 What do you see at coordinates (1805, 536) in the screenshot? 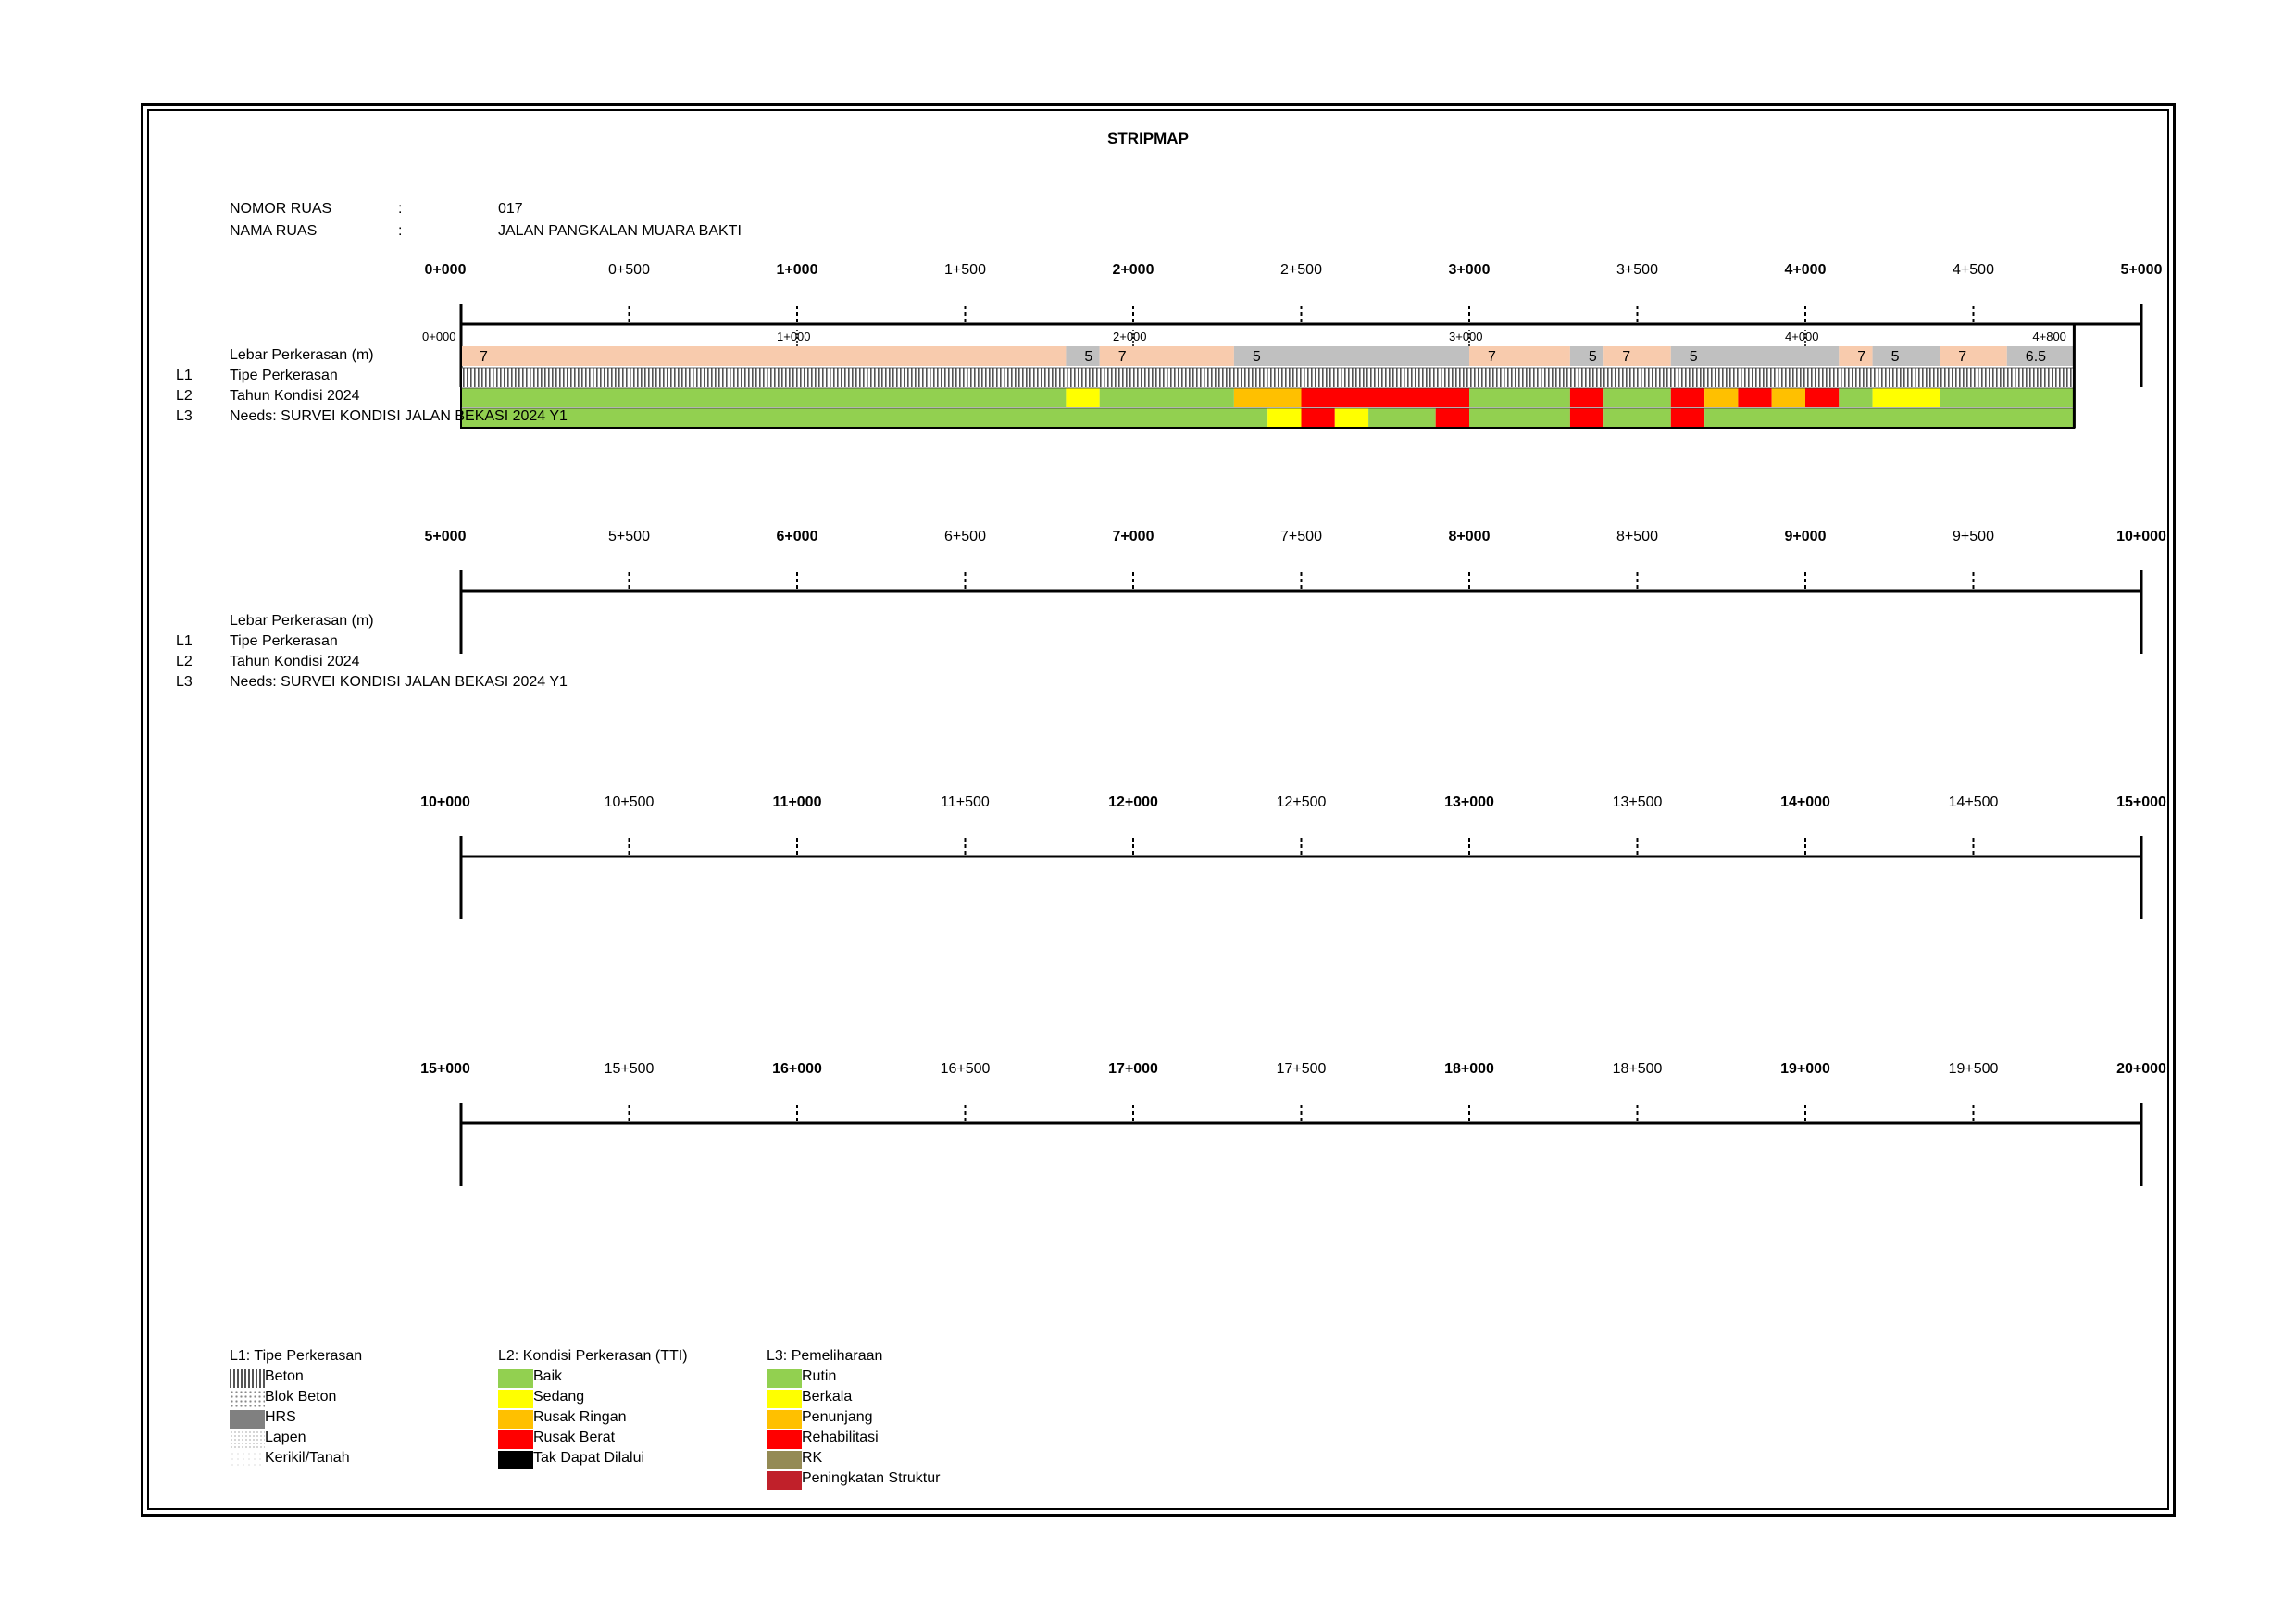
I see `tick-label-9-000: 9+000` at bounding box center [1805, 536].